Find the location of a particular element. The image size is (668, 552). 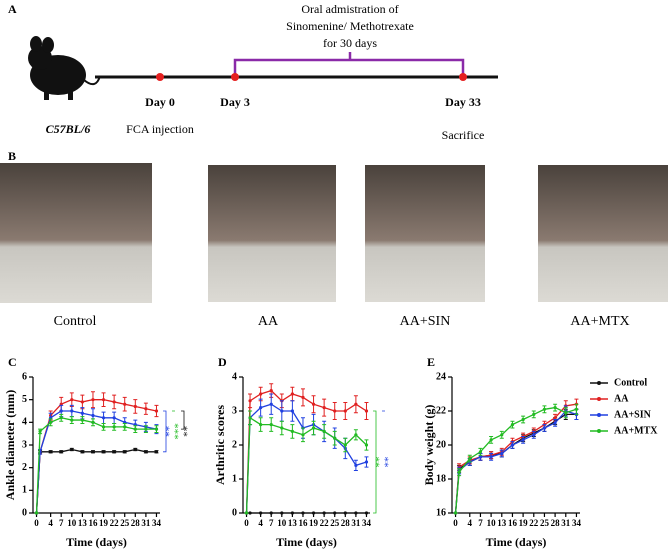

significance: ** is located at coordinates (188, 431).